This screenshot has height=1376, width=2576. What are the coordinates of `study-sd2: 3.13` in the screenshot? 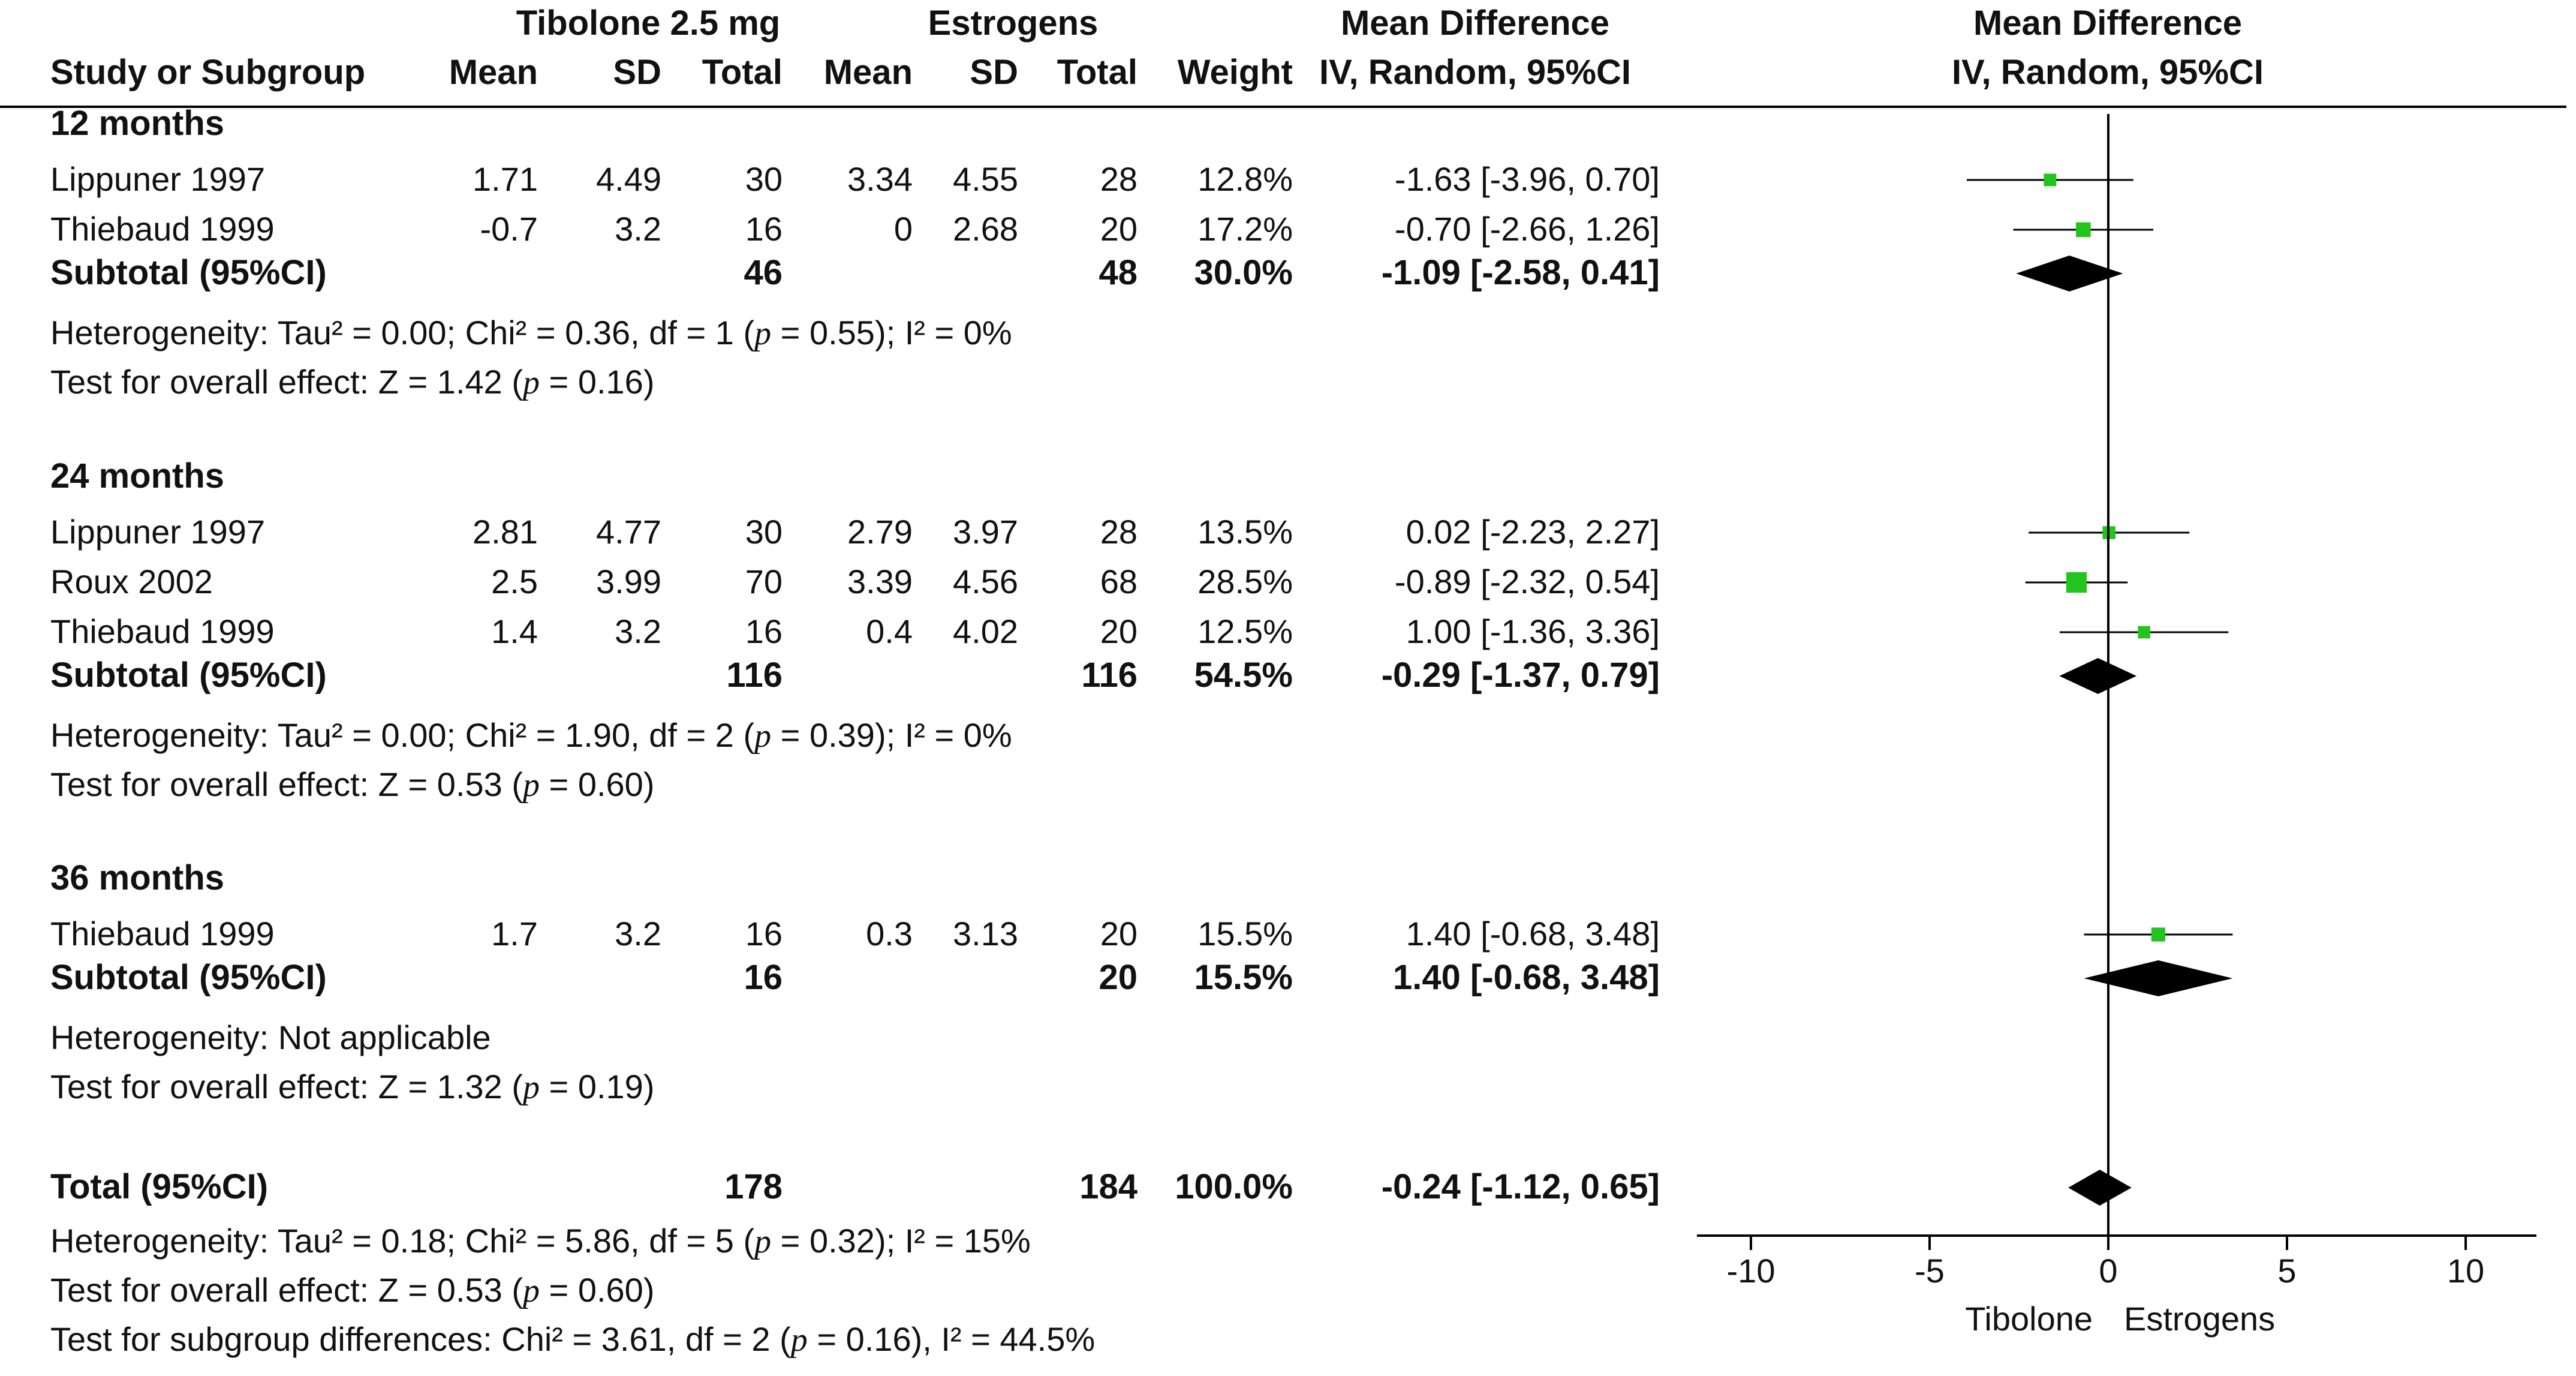 It's located at (985, 934).